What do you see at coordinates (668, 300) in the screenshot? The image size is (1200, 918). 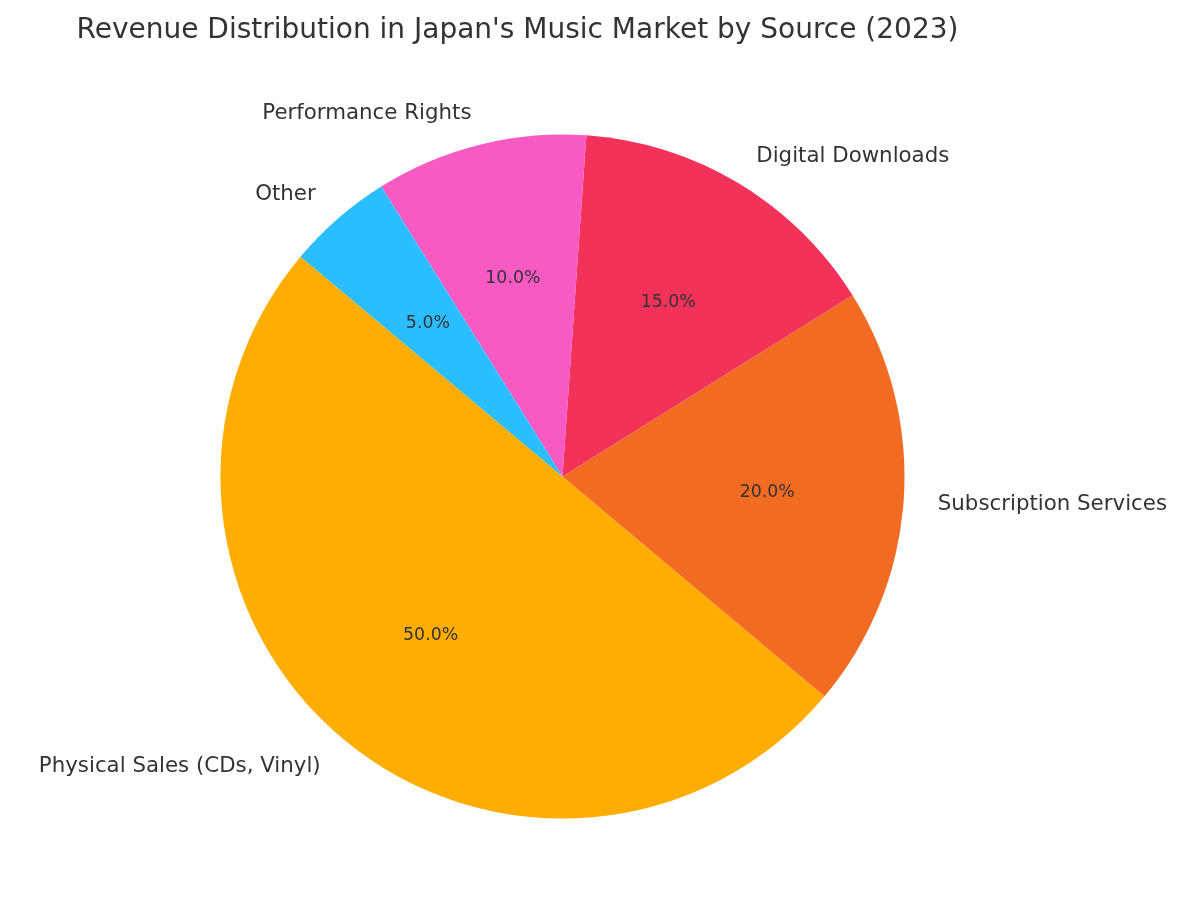 I see `data-label: 15.0%` at bounding box center [668, 300].